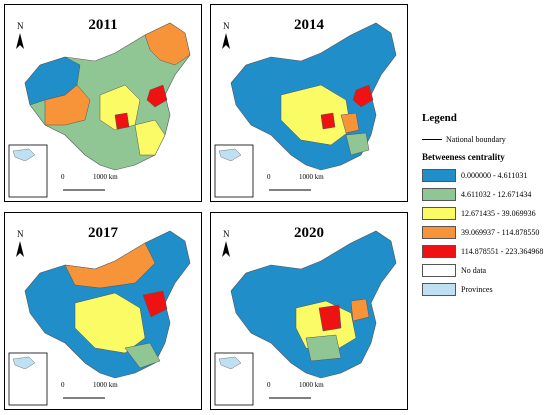 This screenshot has width=550, height=415. I want to click on green-patch, so click(323, 348).